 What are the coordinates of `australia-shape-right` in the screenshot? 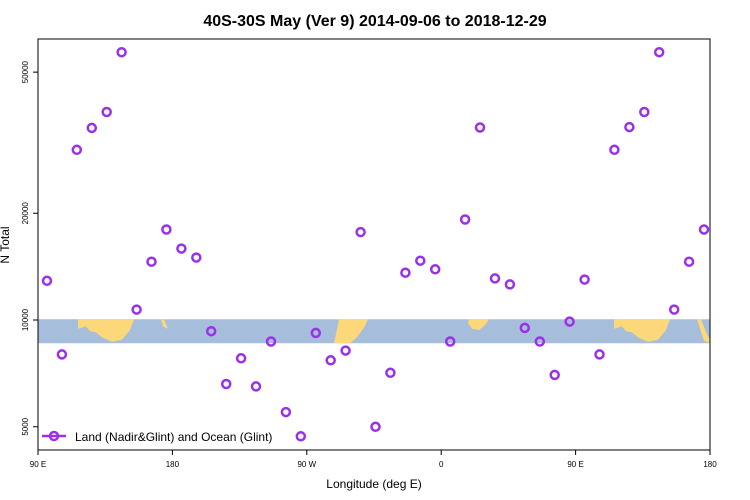 It's located at (642, 330).